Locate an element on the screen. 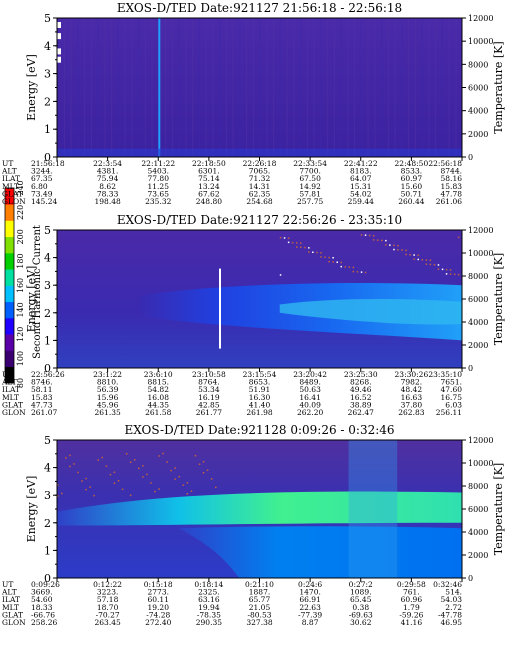 This screenshot has width=505, height=649. y2-tick-label: 4000 is located at coordinates (478, 532).